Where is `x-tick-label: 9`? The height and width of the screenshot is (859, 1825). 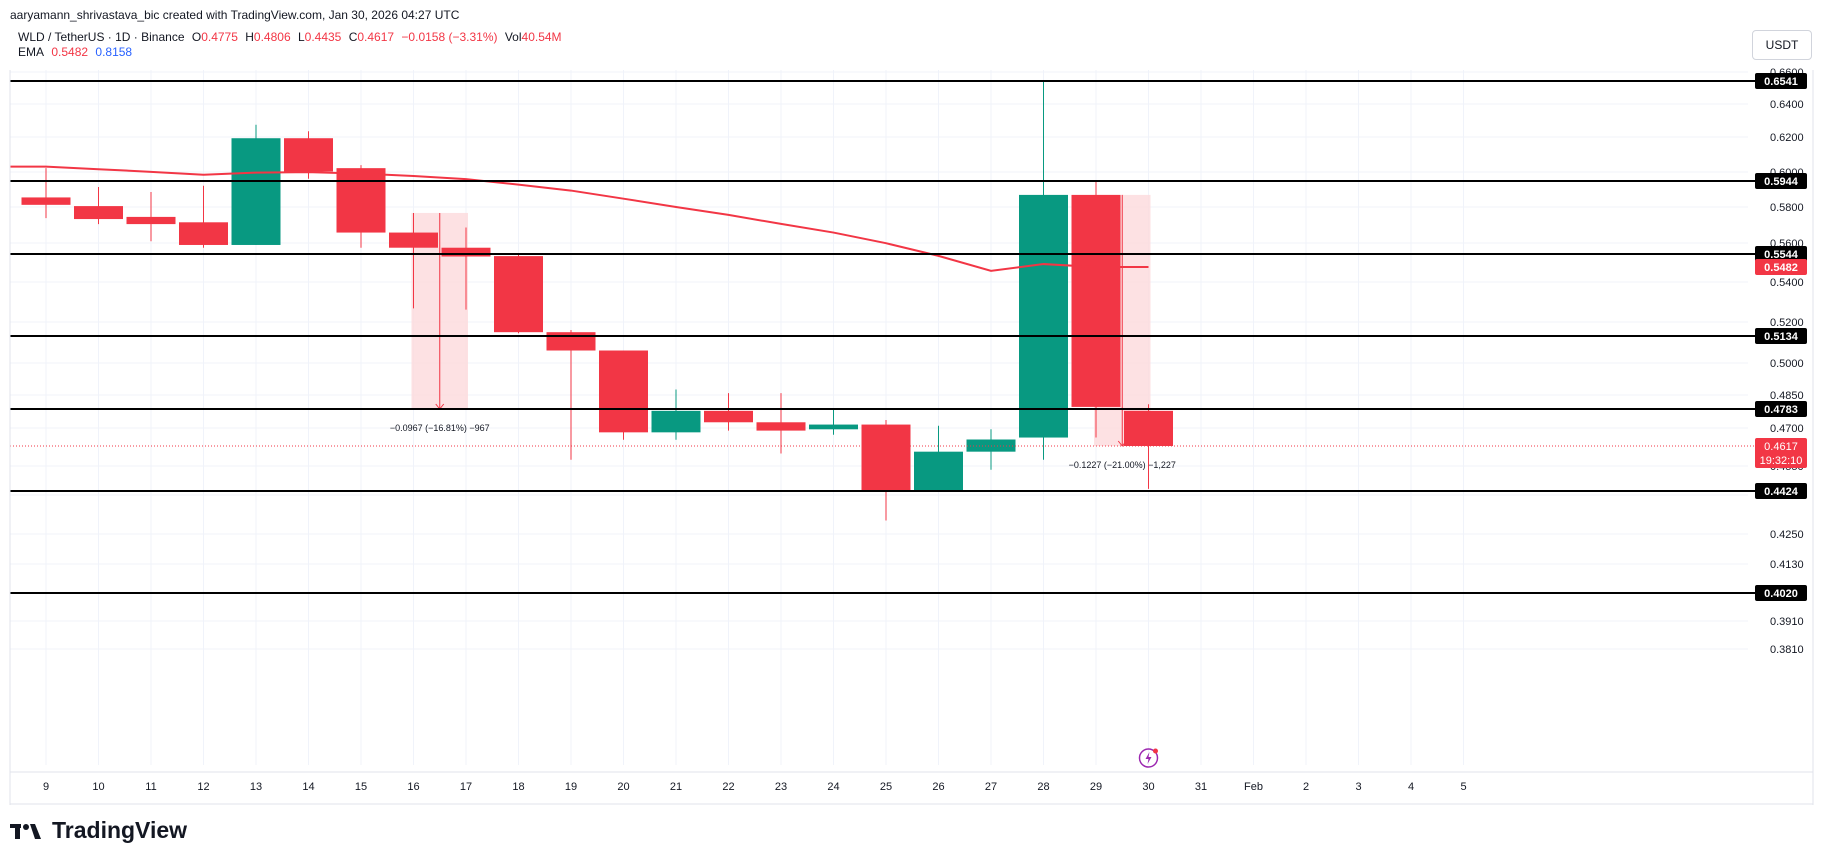 x-tick-label: 9 is located at coordinates (46, 787).